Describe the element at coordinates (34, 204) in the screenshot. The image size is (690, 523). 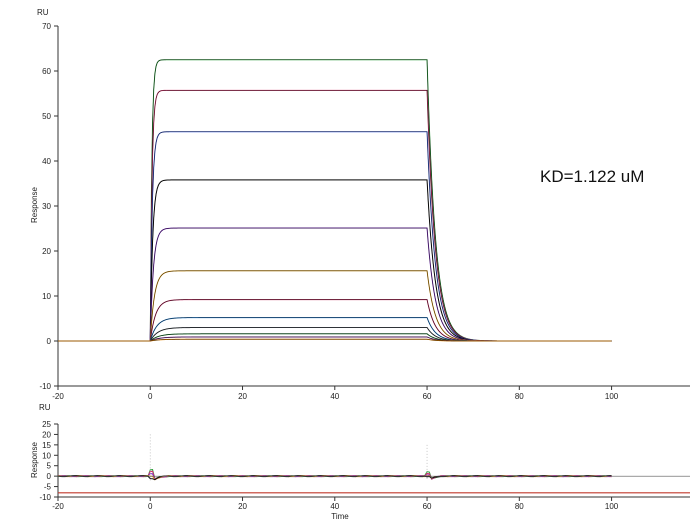
I see `main-y-axis-title: Response` at that location.